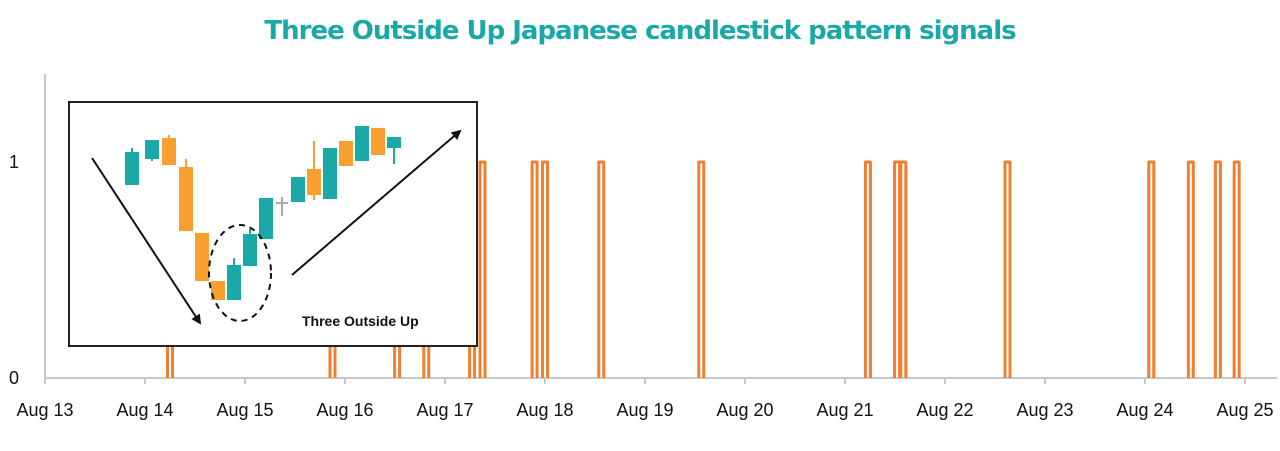  Describe the element at coordinates (276, 225) in the screenshot. I see `pattern-candles` at that location.